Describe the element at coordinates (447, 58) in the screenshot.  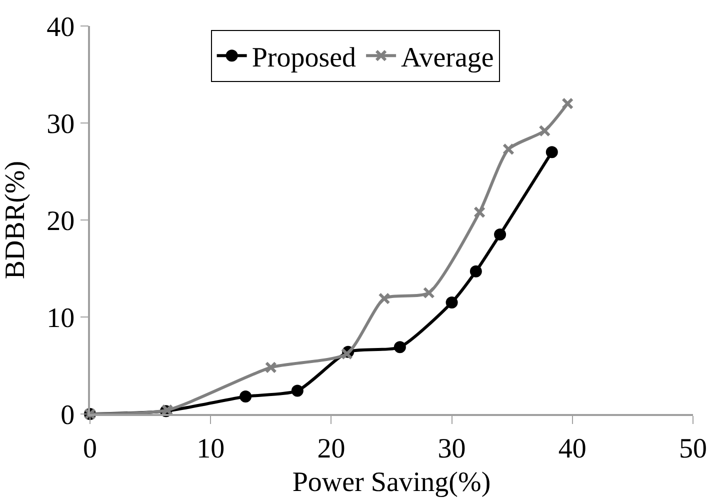
I see `legend-label: Average` at that location.